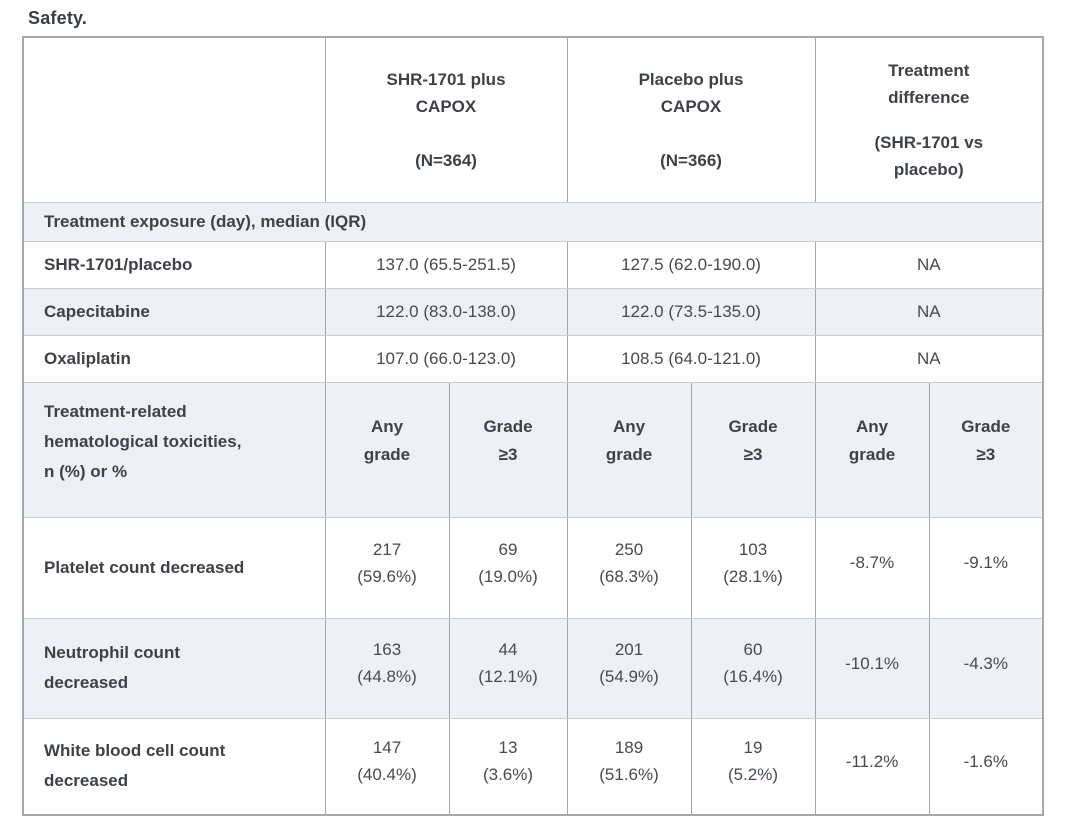 This screenshot has height=816, width=1080. Describe the element at coordinates (174, 311) in the screenshot. I see `row-label: Capecitabine` at that location.